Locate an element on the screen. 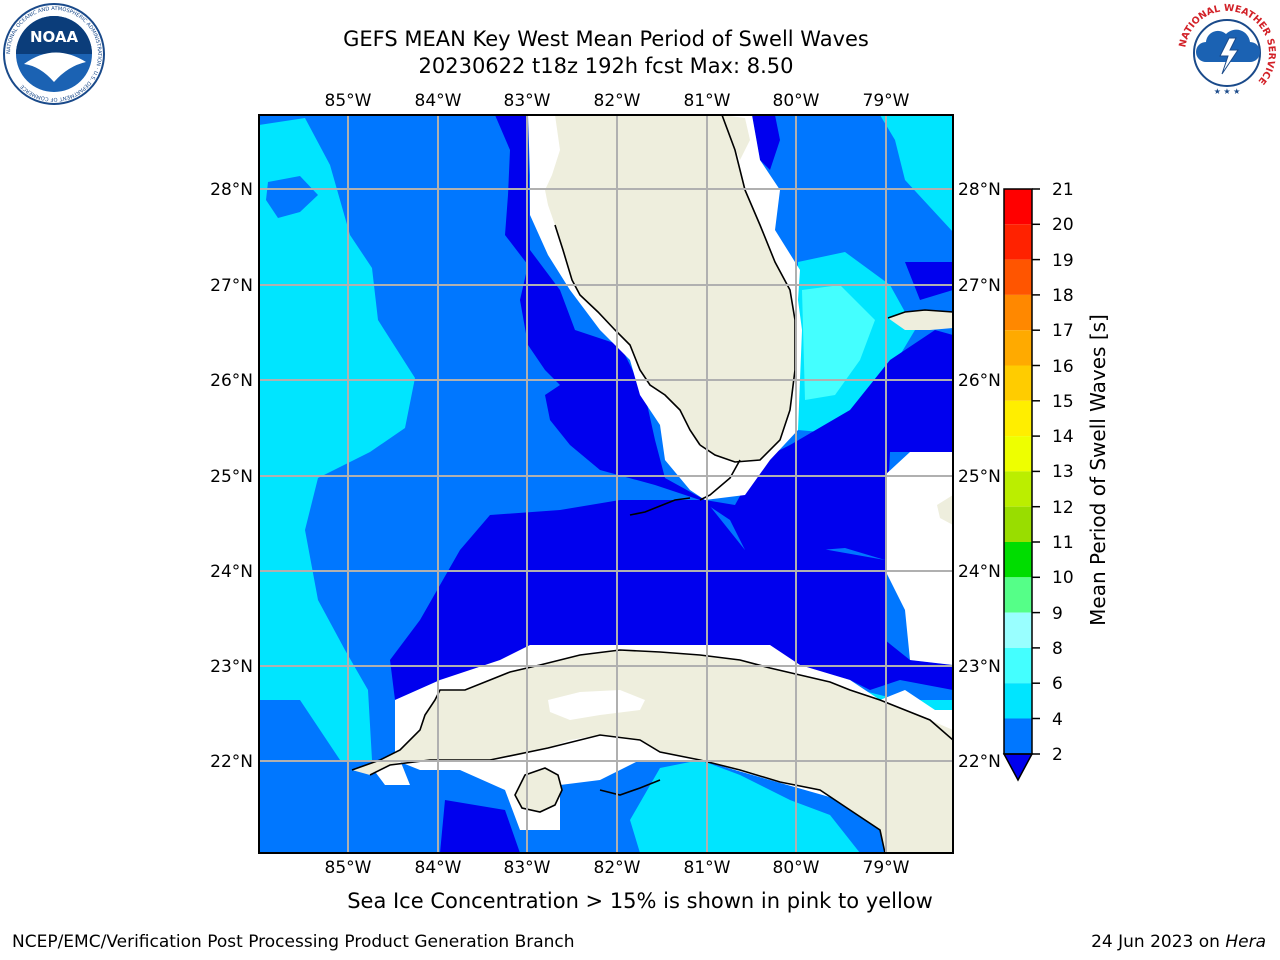 The image size is (1280, 960). noaa-logo-text: NOAA is located at coordinates (54, 37).